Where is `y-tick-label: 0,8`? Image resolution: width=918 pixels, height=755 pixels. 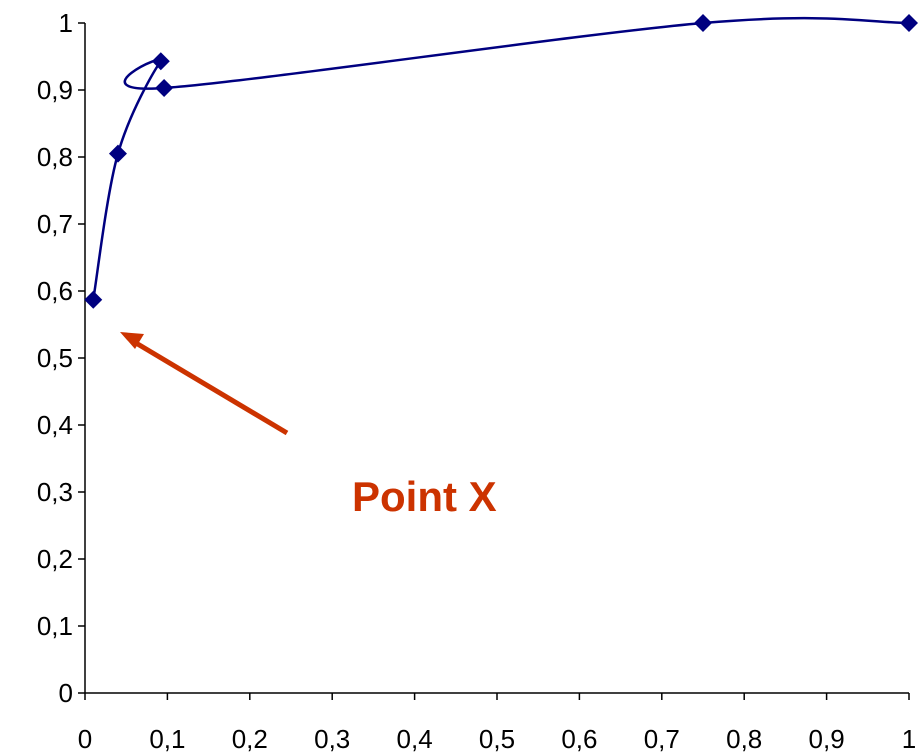 y-tick-label: 0,8 is located at coordinates (55, 157).